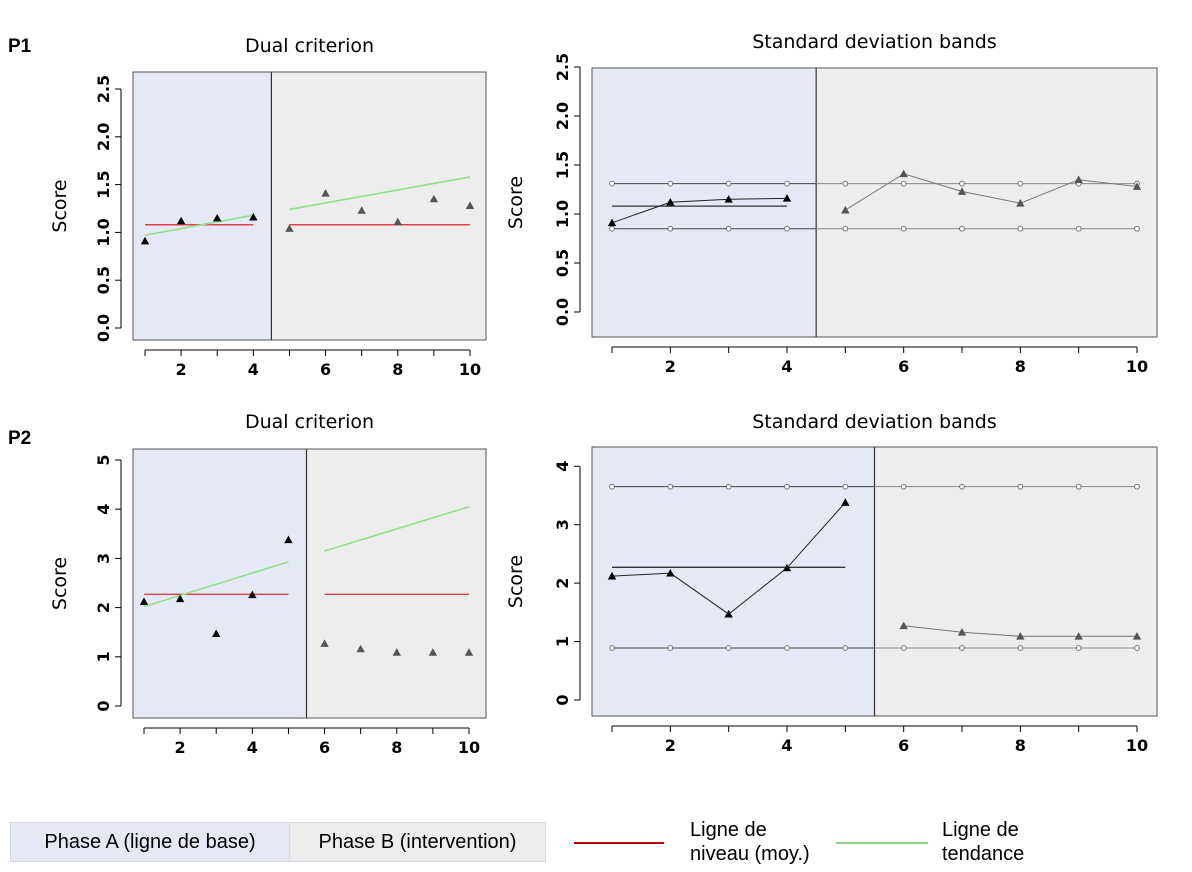 Image resolution: width=1192 pixels, height=872 pixels. I want to click on legend-phase-b: Phase B (intervention), so click(417, 842).